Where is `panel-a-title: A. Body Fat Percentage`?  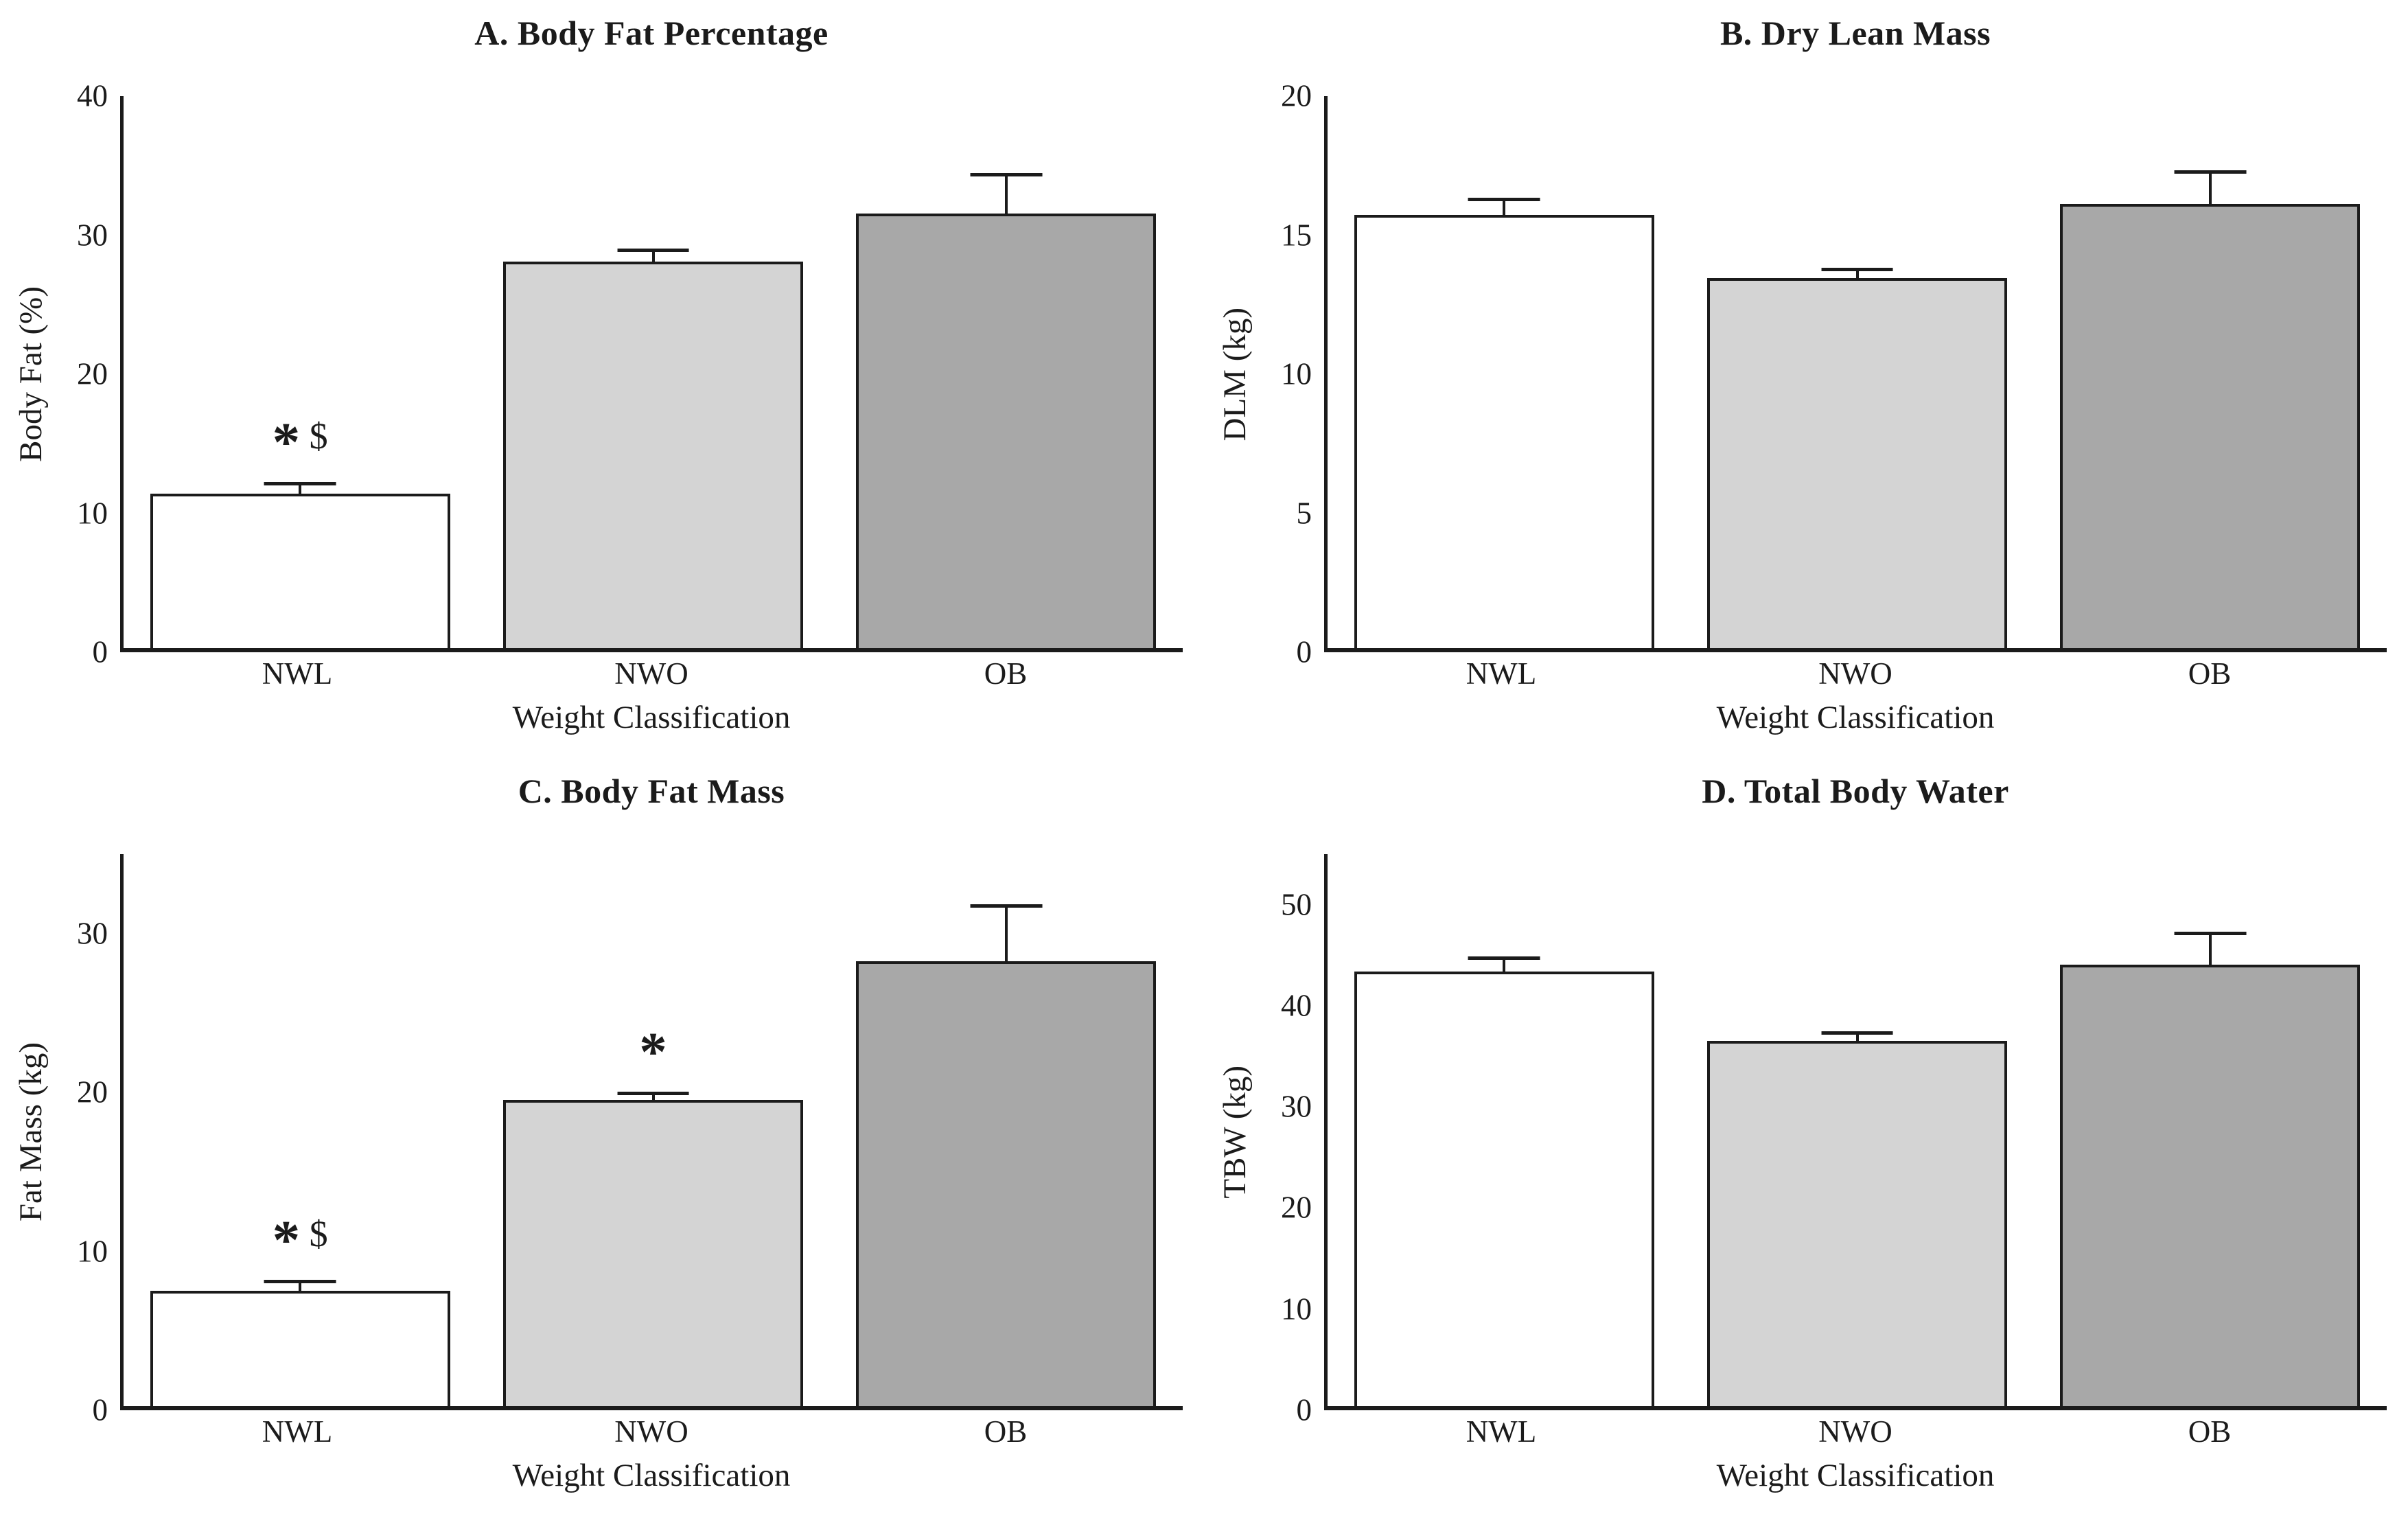
panel-a-title: A. Body Fat Percentage is located at coordinates (651, 33).